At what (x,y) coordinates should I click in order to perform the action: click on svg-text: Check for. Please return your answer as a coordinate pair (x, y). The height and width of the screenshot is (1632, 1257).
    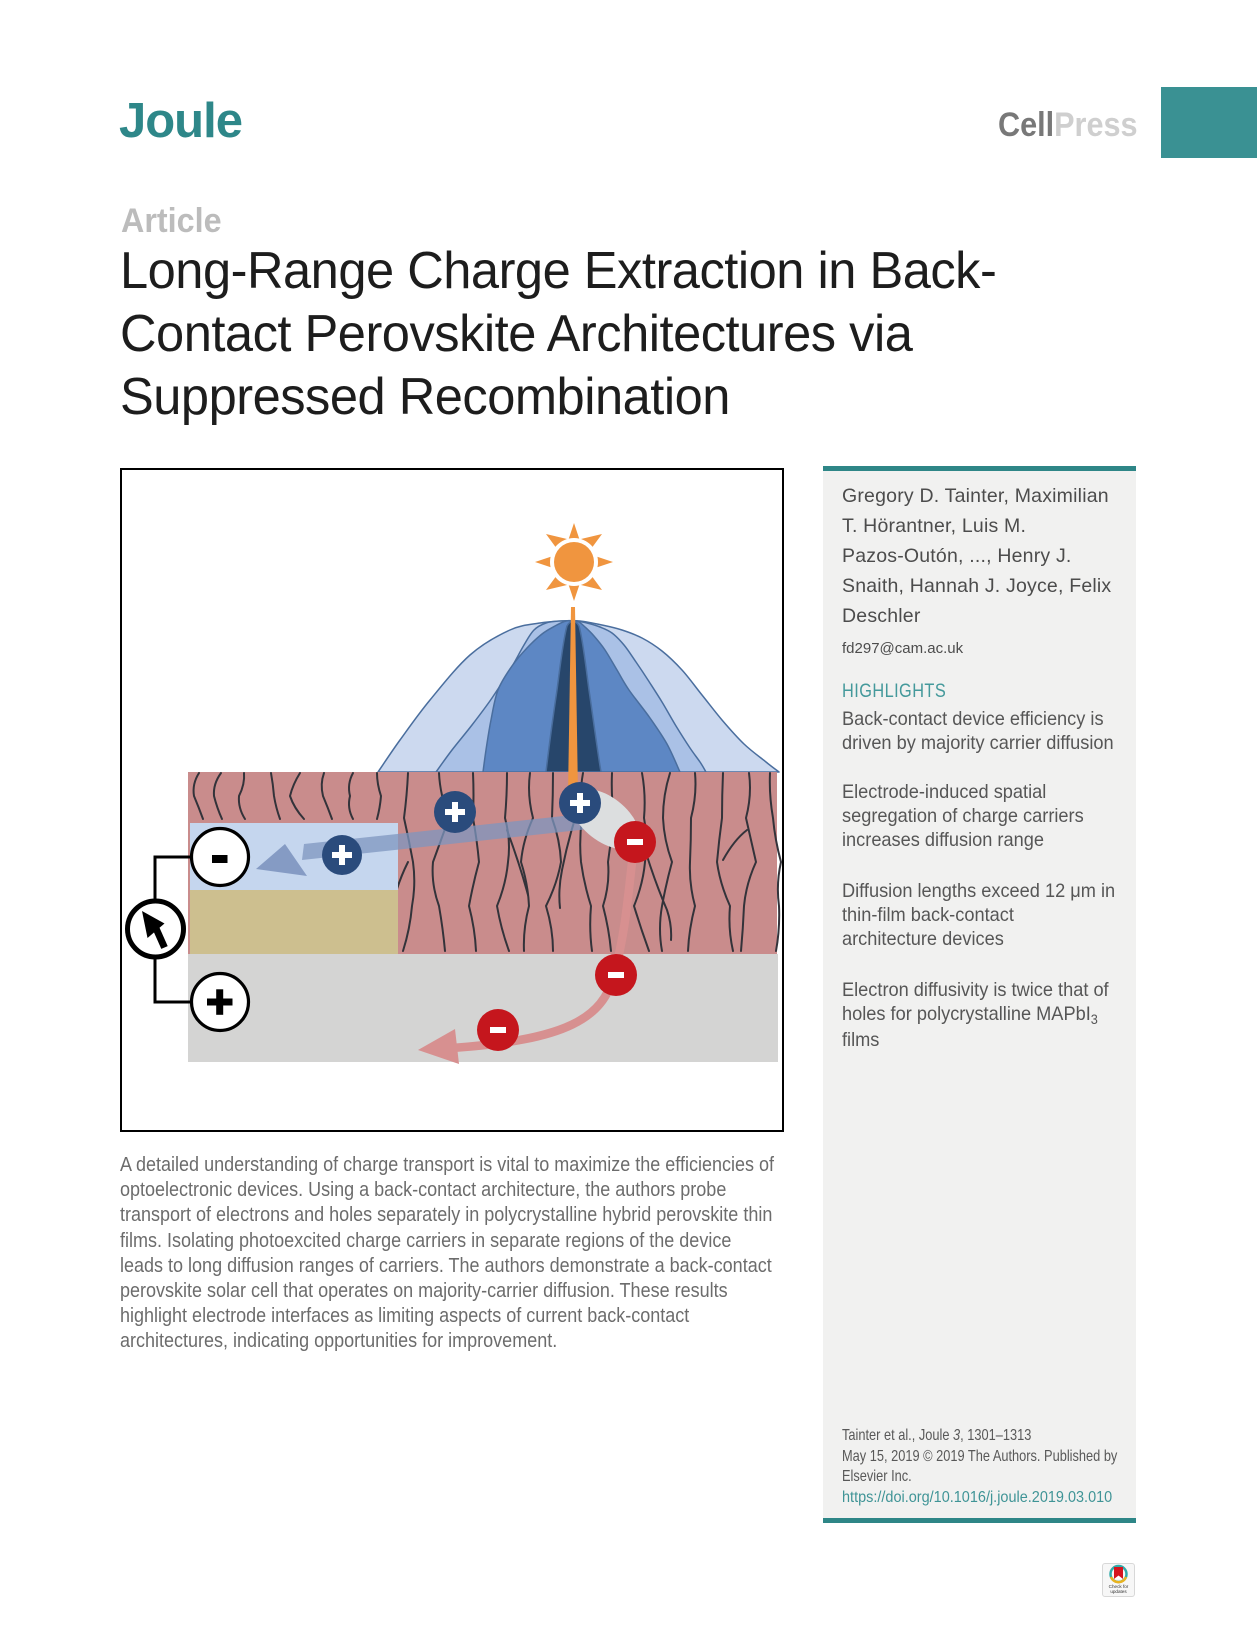
    Looking at the image, I should click on (1119, 1586).